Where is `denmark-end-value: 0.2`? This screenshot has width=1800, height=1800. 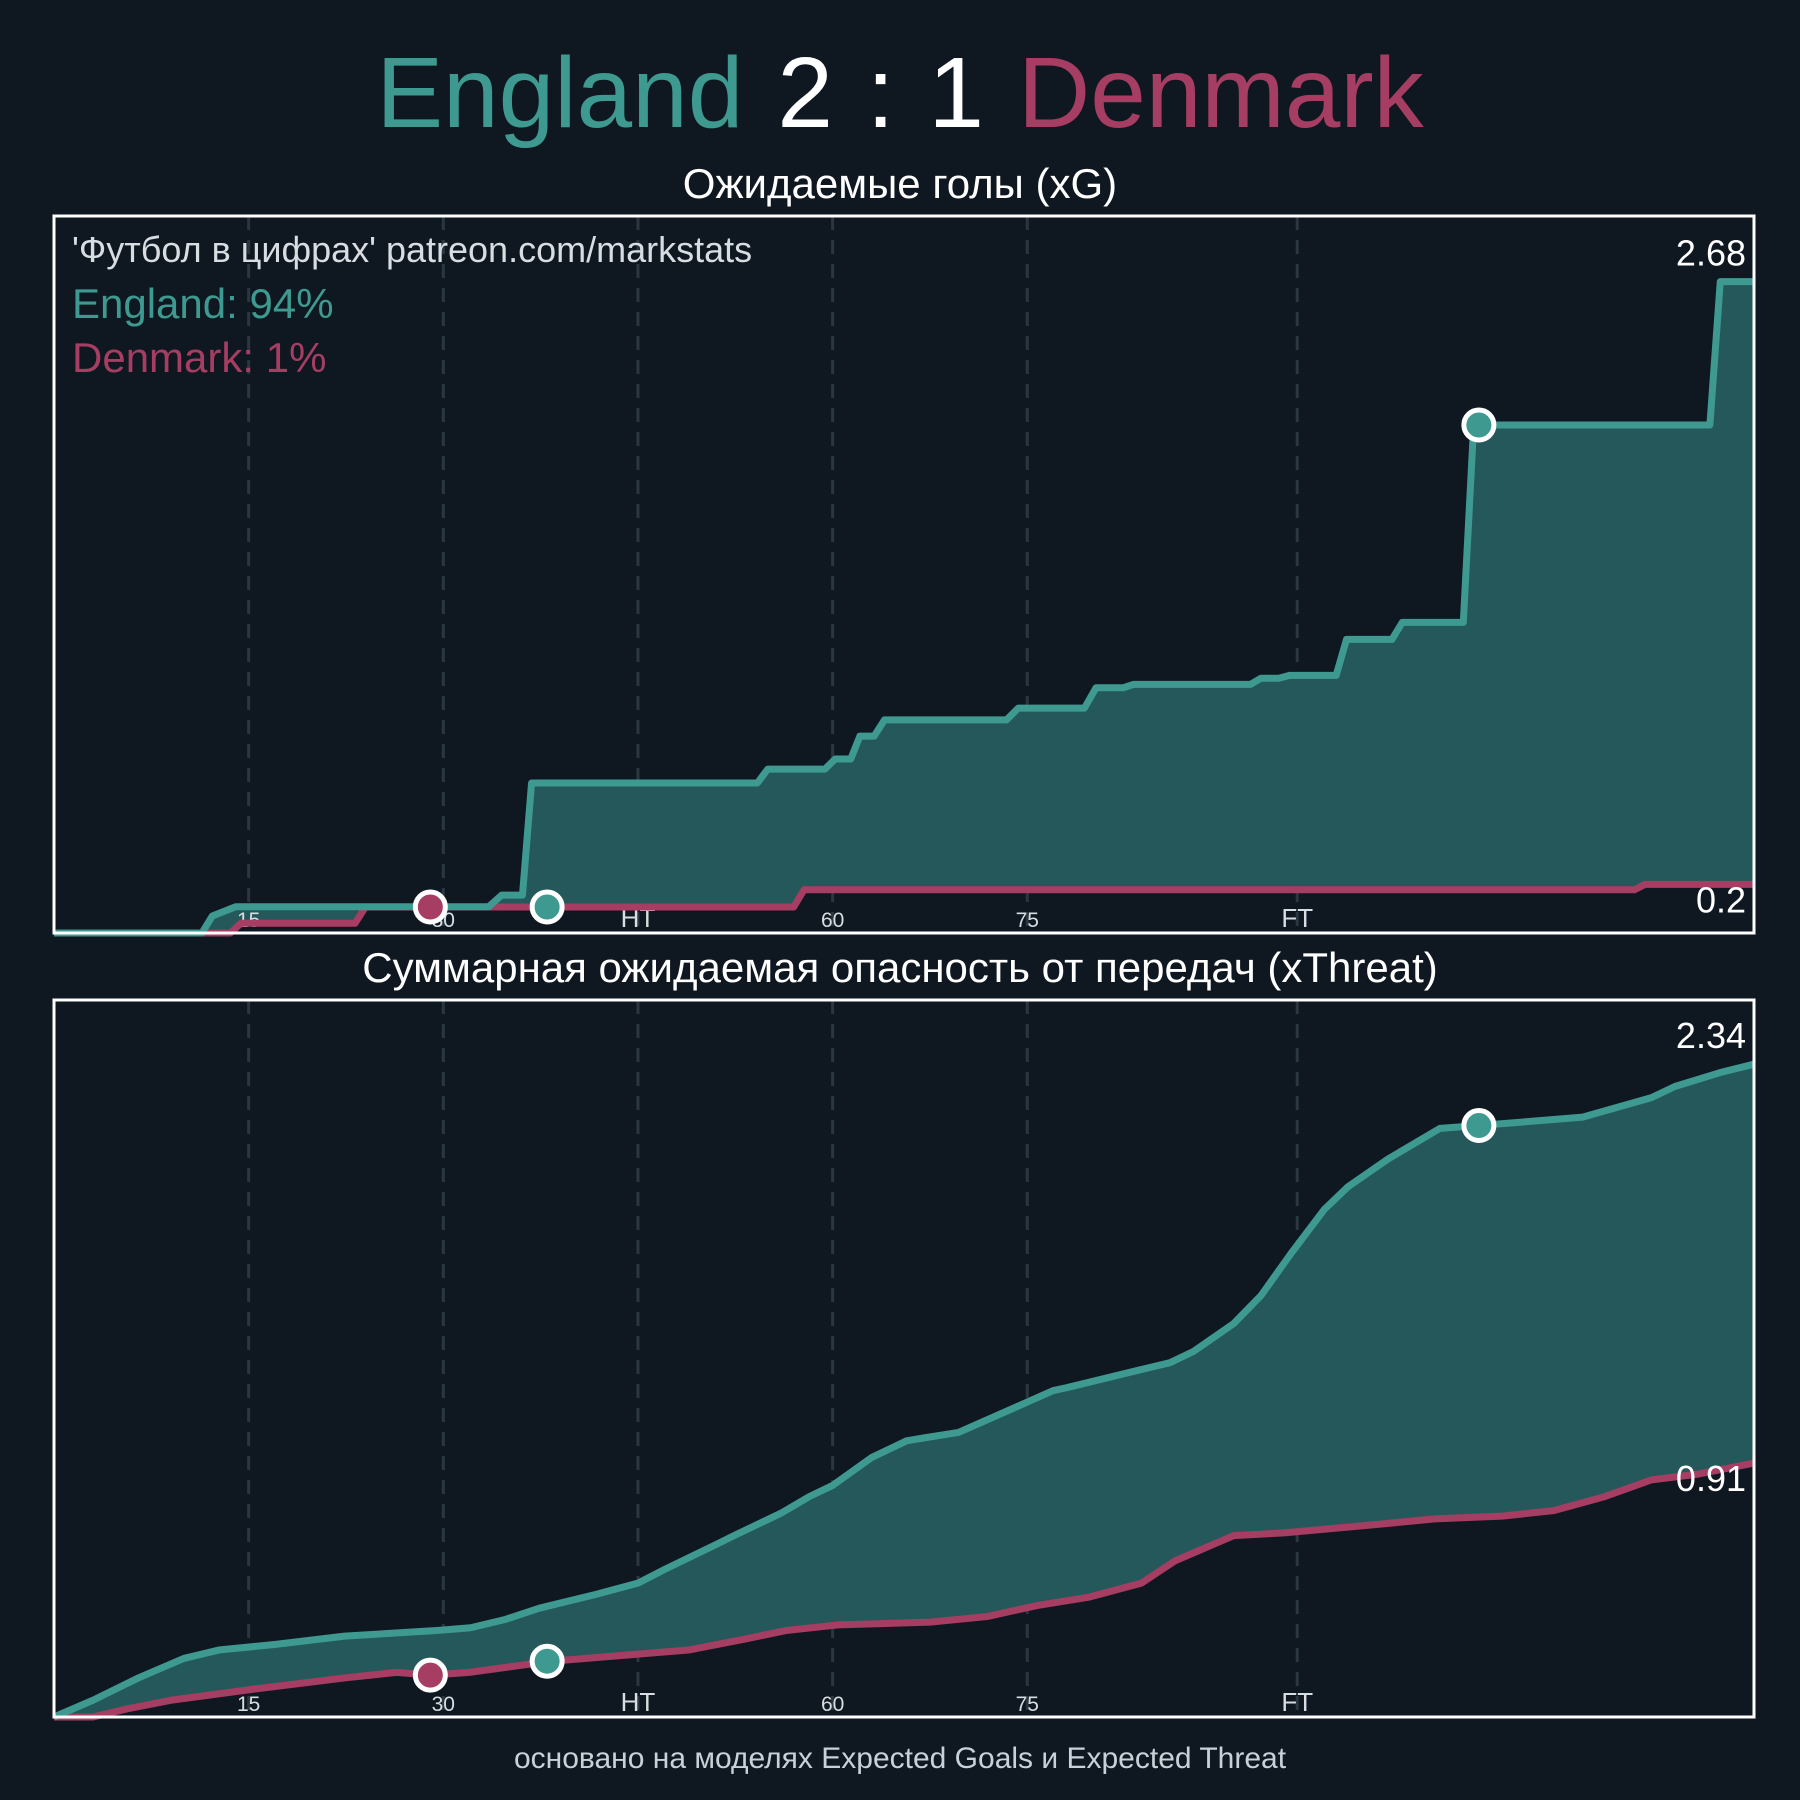 denmark-end-value: 0.2 is located at coordinates (1721, 899).